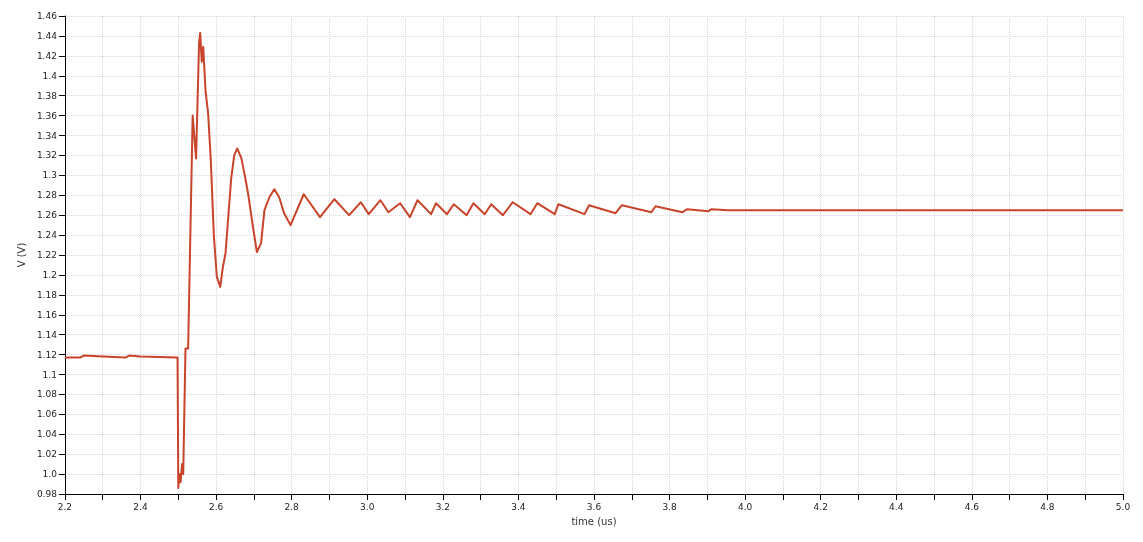  Describe the element at coordinates (46, 454) in the screenshot. I see `y-tick-label: 1.02` at that location.